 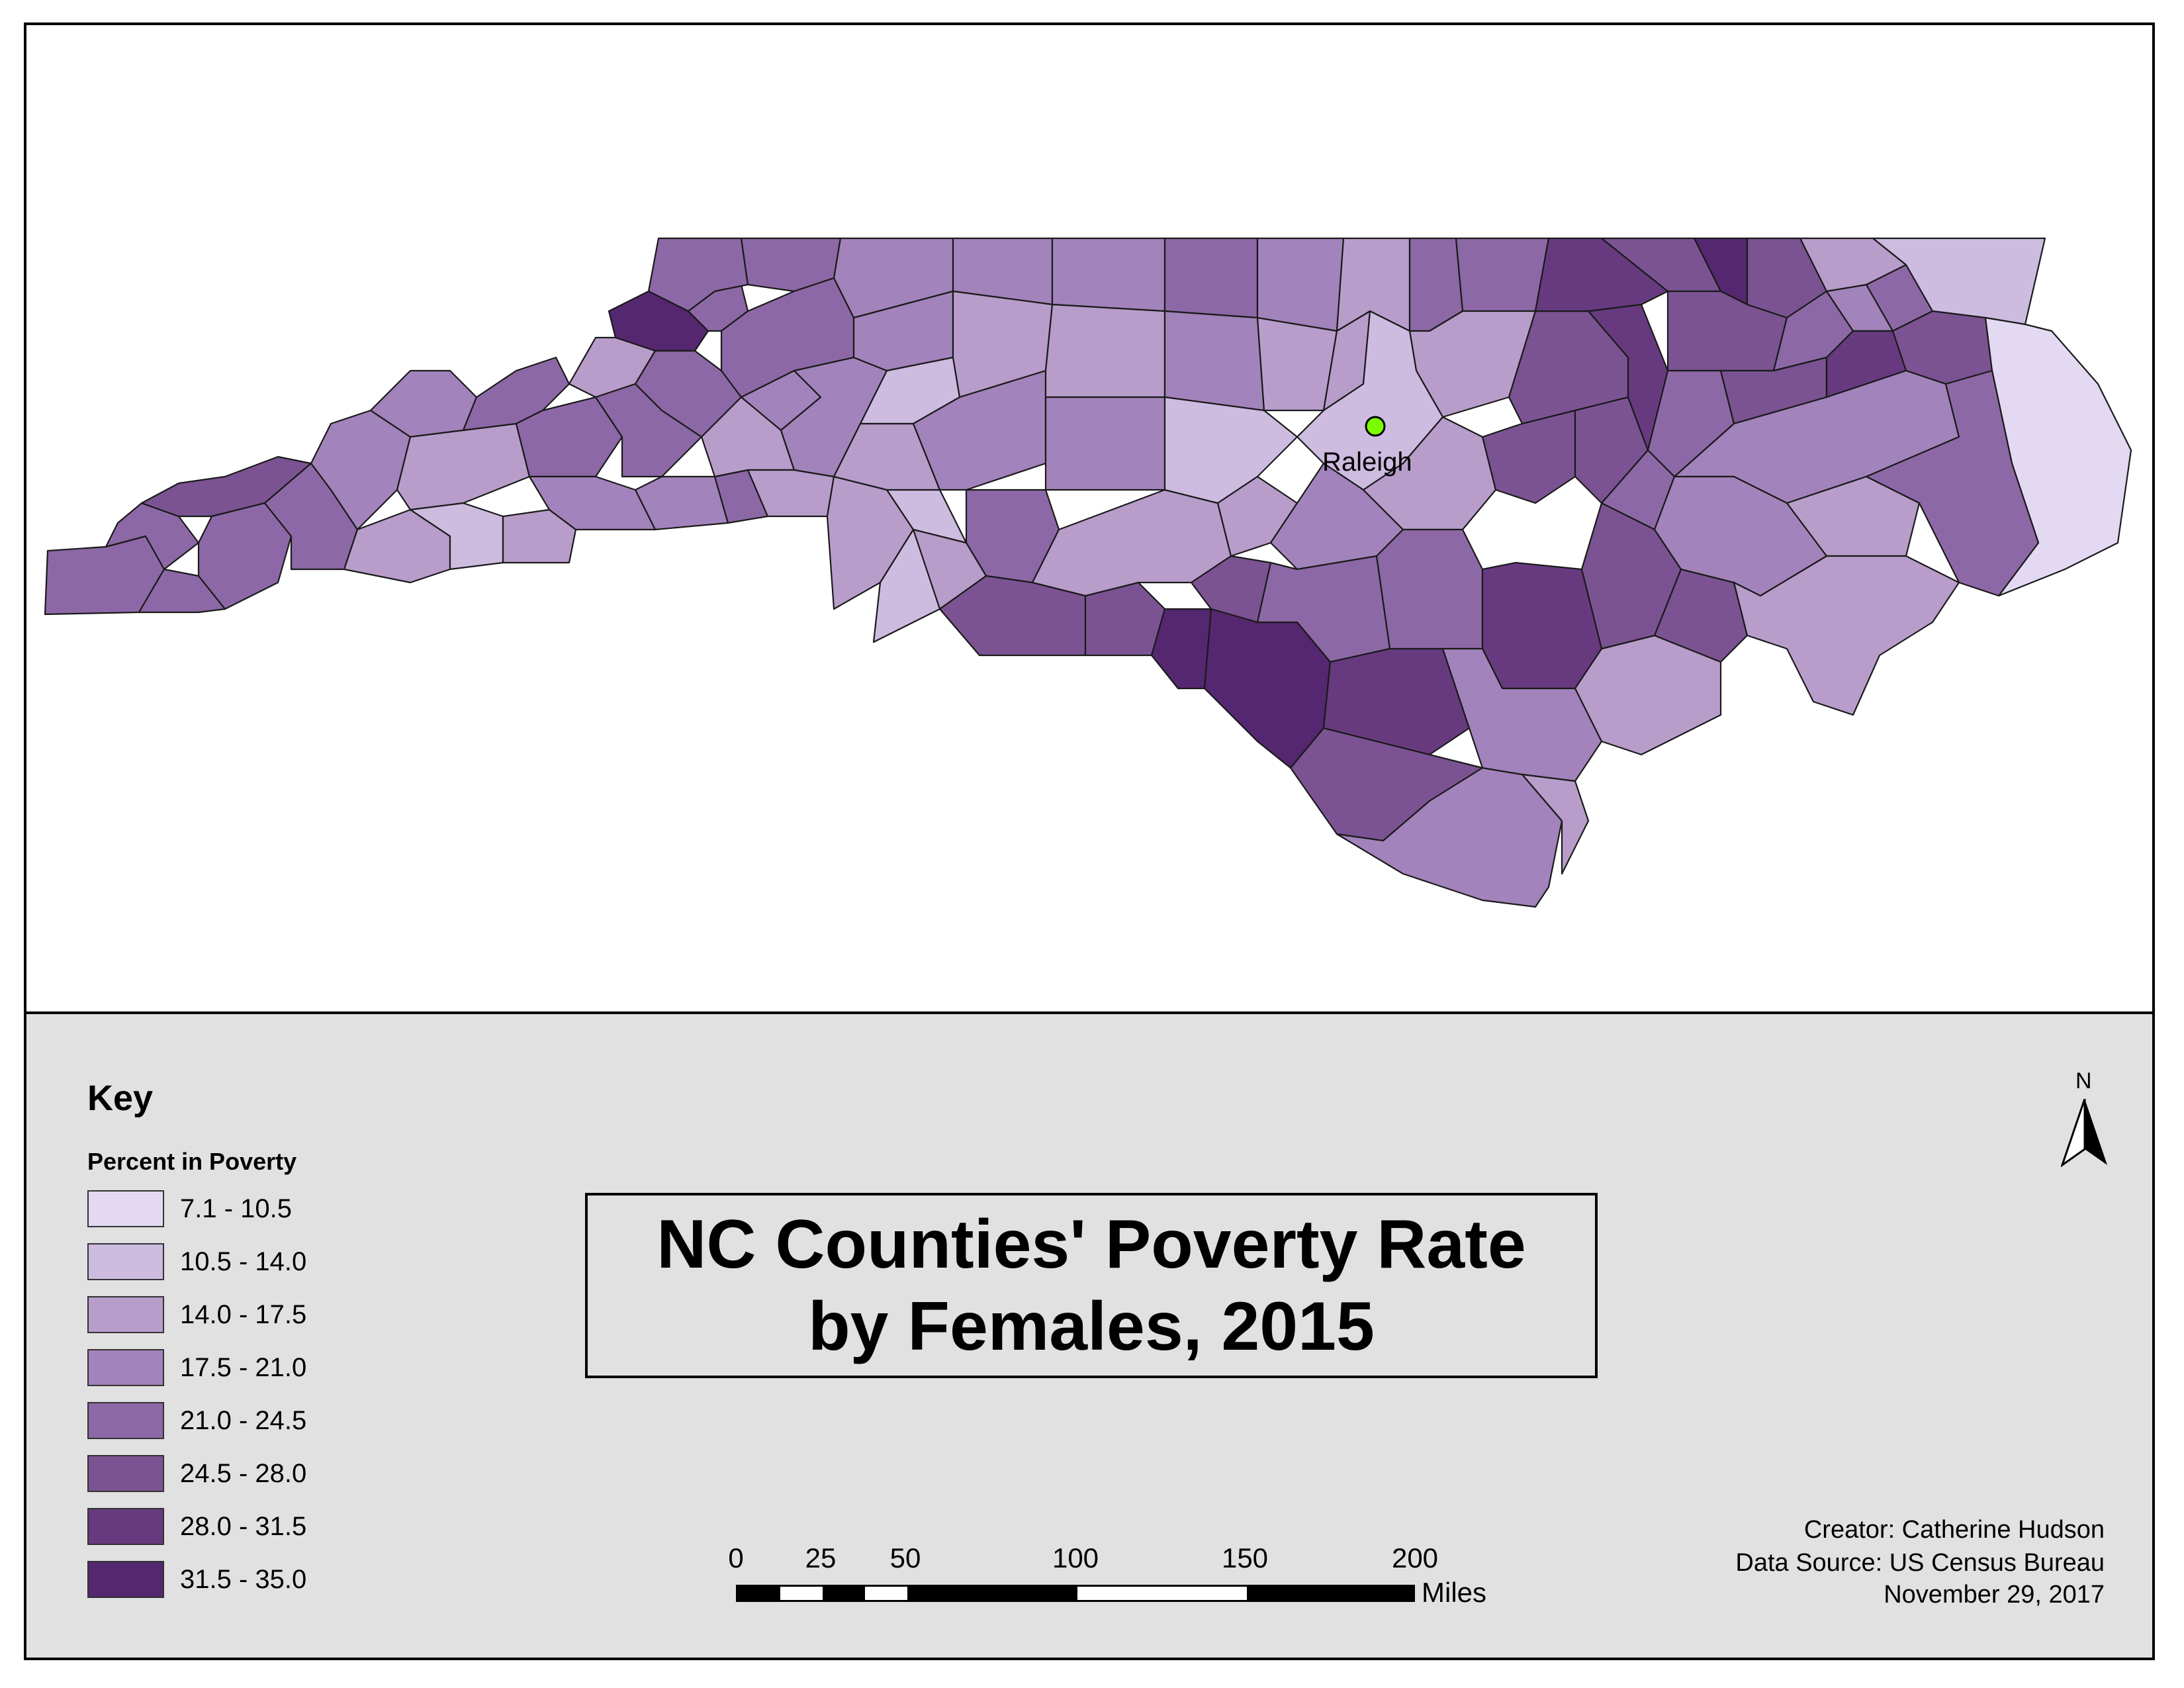 I want to click on county-chatham, so click(x=1230, y=450).